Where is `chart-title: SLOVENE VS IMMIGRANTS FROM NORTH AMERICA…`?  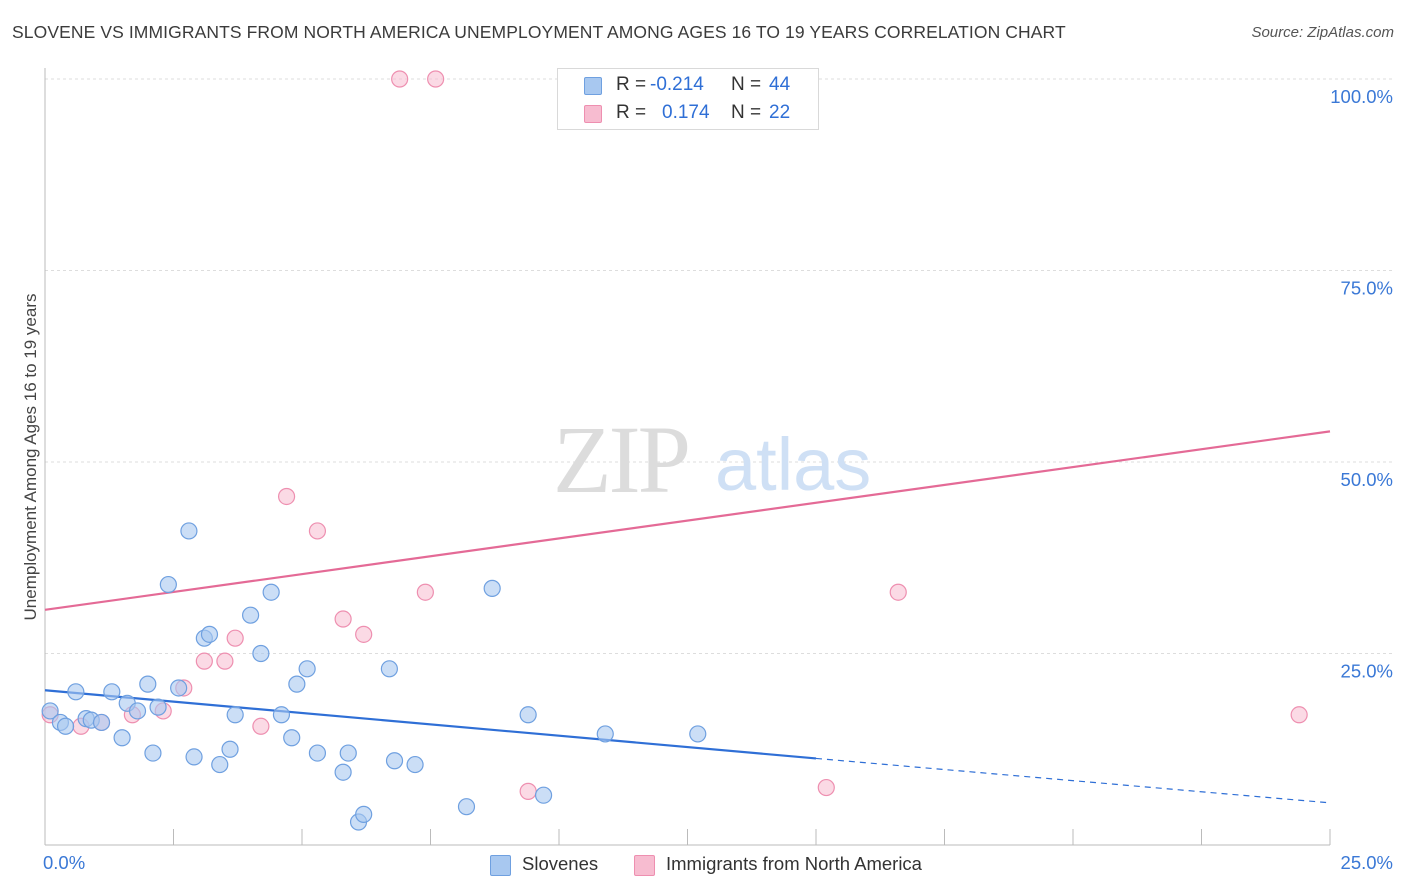
chart-title: SLOVENE VS IMMIGRANTS FROM NORTH AMERICA… is located at coordinates (539, 32).